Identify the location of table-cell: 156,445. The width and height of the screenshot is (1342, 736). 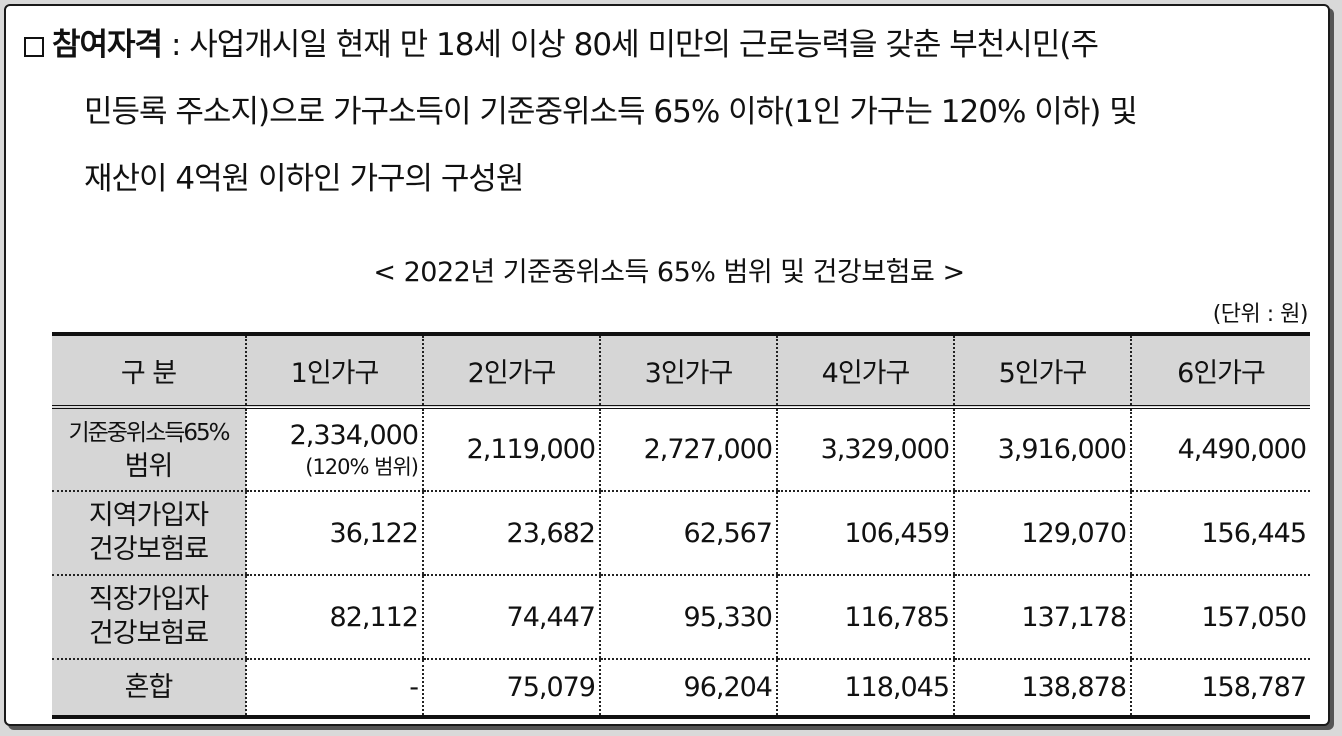
(1220, 533).